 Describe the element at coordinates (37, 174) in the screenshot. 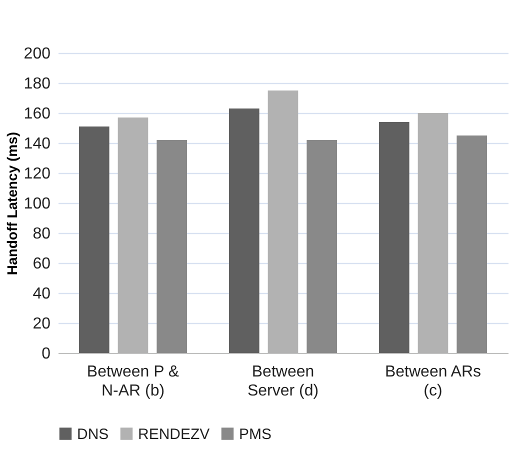

I see `y-tick-label: 120` at that location.